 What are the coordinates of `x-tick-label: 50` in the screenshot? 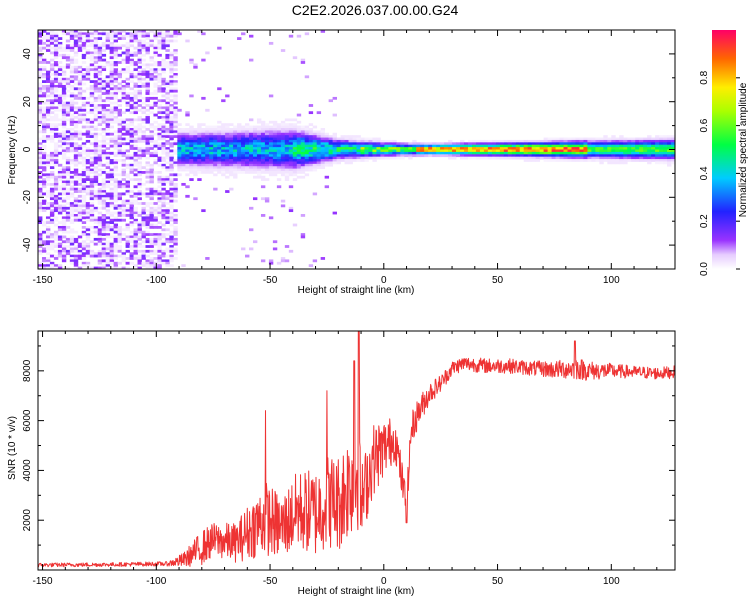 It's located at (498, 280).